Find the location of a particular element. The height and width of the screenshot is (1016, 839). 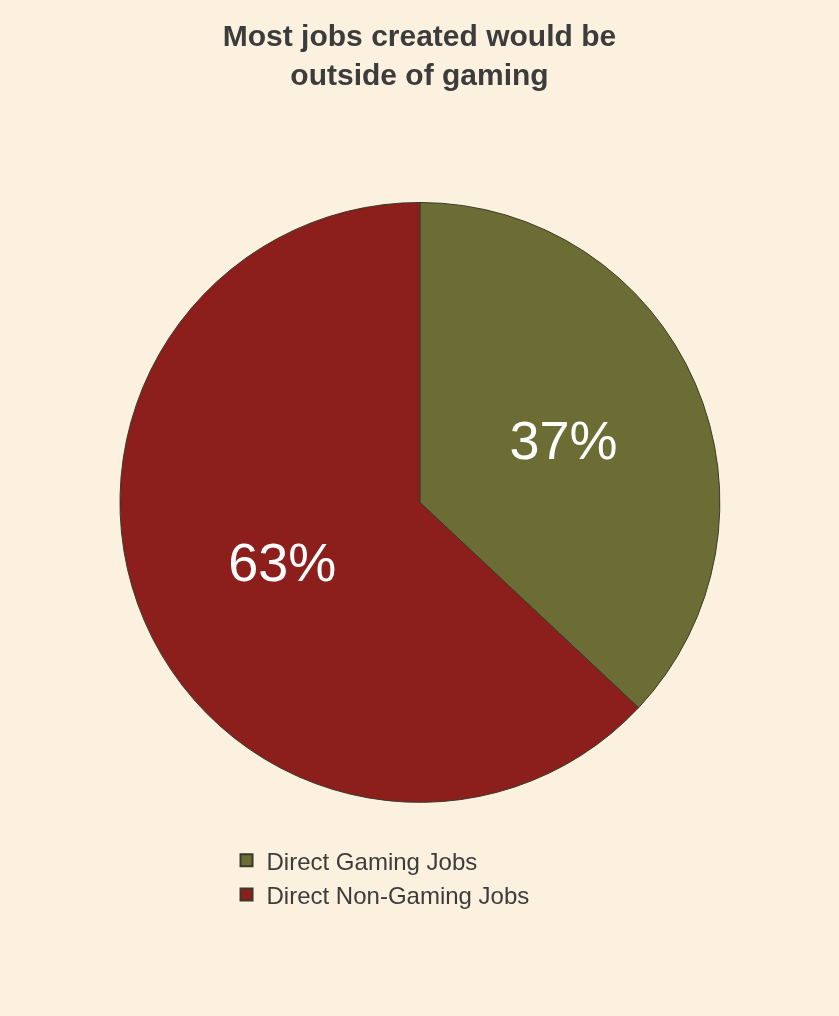

legend-label: Direct Gaming Jobs is located at coordinates (372, 861).